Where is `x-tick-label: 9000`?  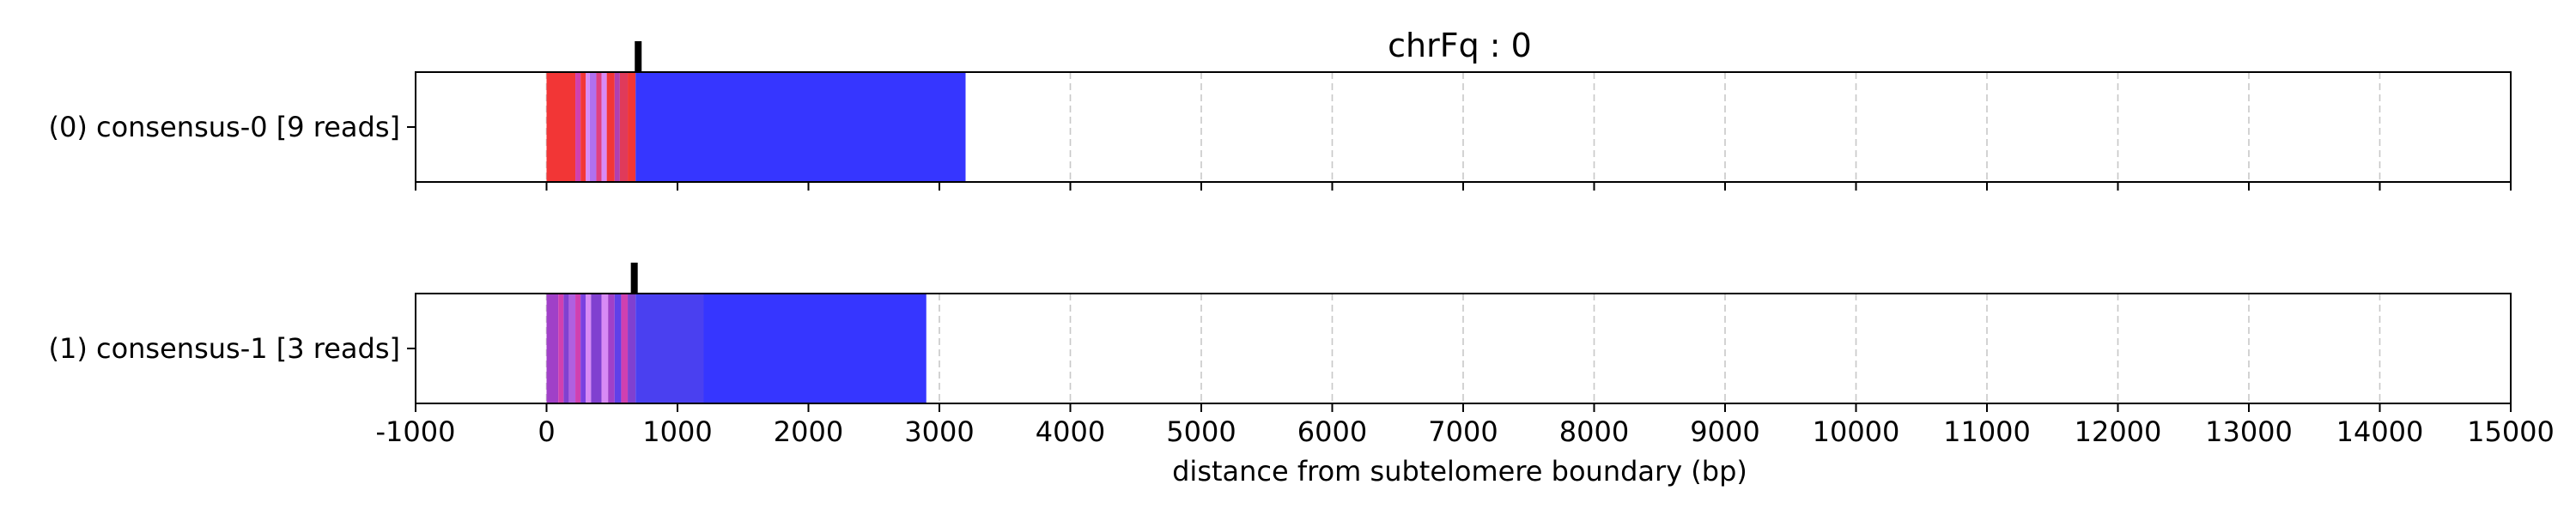
x-tick-label: 9000 is located at coordinates (1725, 431).